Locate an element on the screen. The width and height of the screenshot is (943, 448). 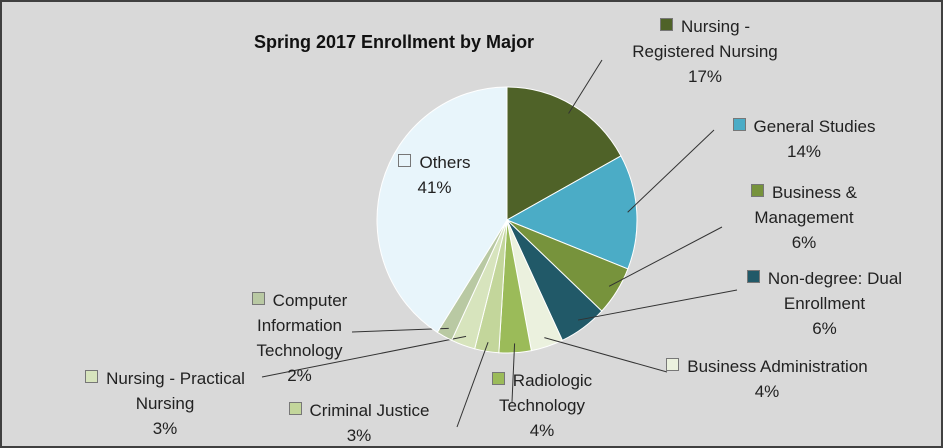
data-label: Nursing - Practical Nursing 3% is located at coordinates (165, 403).